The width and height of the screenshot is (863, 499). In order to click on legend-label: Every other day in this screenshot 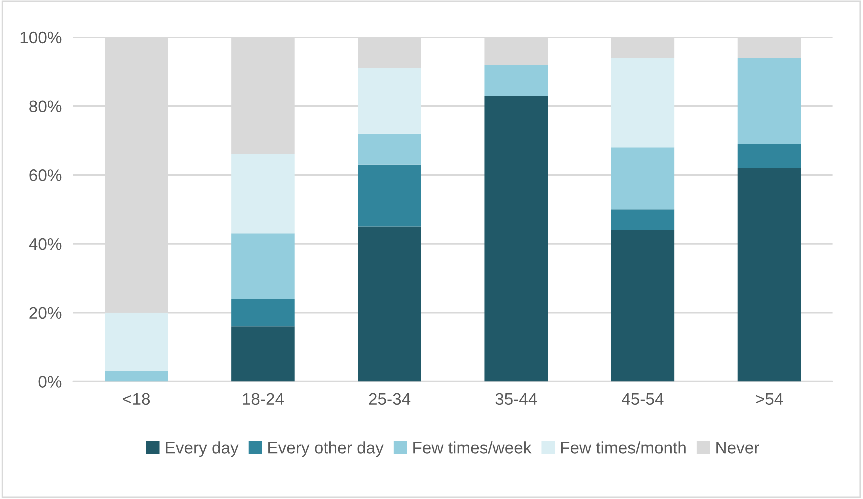, I will do `click(326, 450)`.